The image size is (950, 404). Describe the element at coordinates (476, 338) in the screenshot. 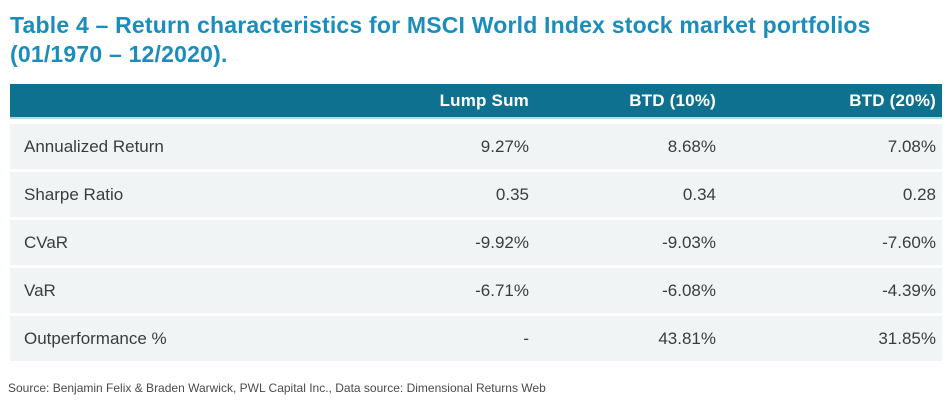

I see `table-row: Outperformance % - 43.81% 31.85%` at that location.